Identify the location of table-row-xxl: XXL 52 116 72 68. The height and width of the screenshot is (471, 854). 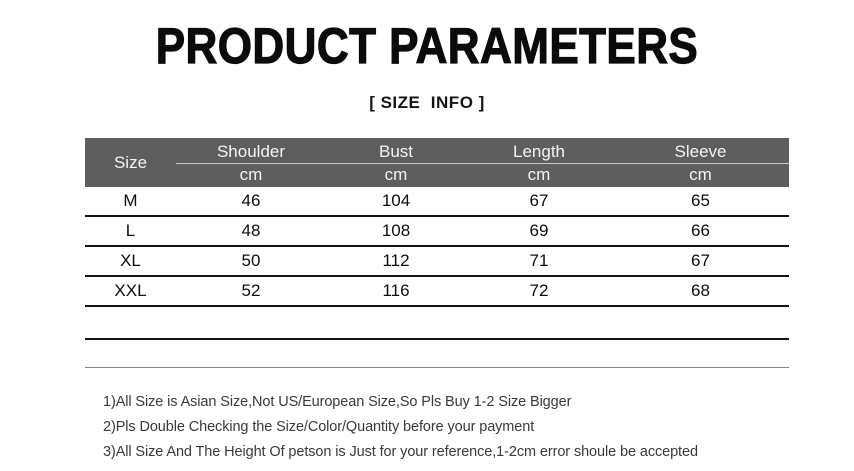
(437, 292).